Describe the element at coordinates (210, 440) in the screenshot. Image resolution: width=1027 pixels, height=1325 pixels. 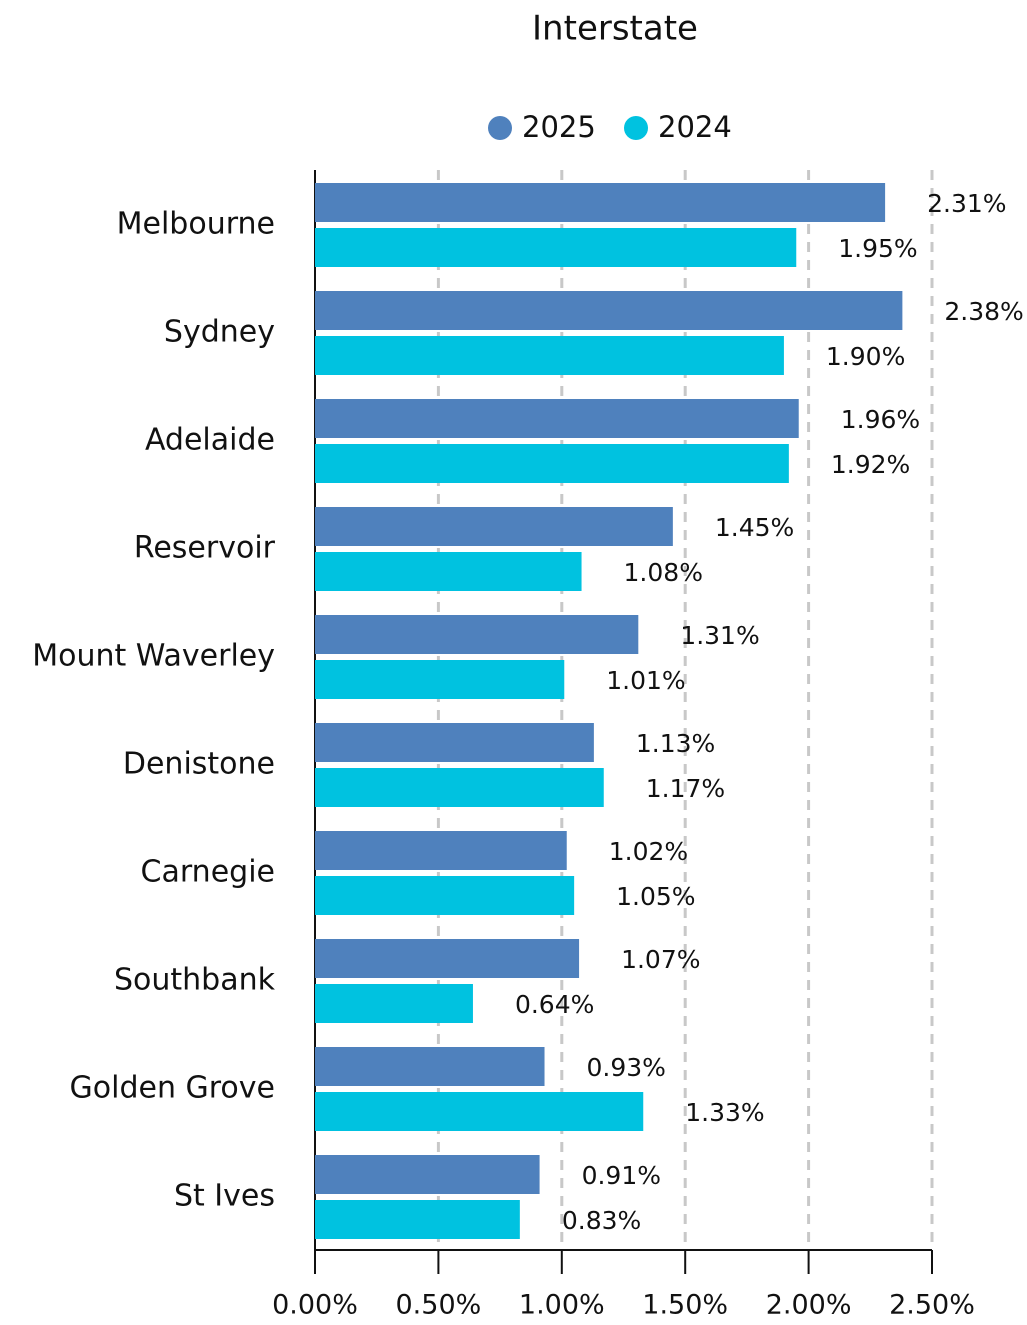
I see `y-tick-label: Adelaide` at that location.